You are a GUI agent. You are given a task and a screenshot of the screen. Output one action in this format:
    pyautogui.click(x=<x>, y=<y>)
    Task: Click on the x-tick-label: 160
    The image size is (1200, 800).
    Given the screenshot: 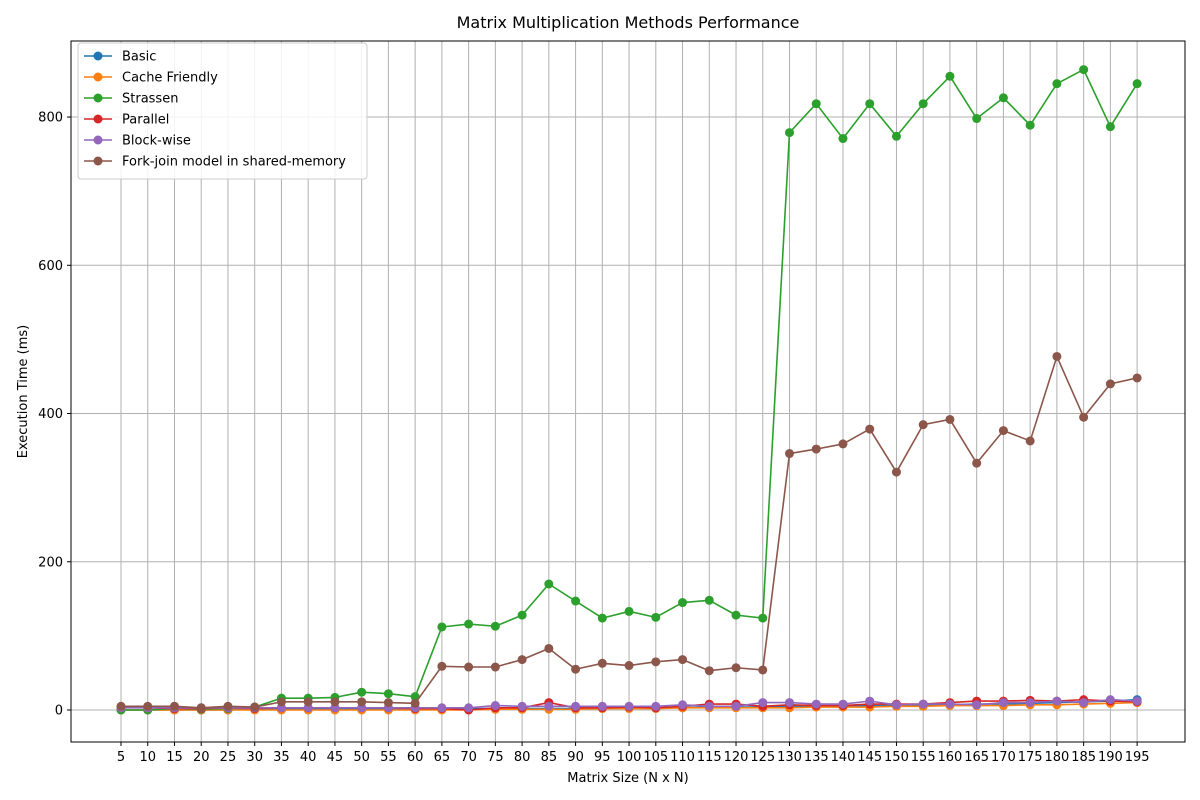 What is the action you would take?
    pyautogui.click(x=950, y=757)
    